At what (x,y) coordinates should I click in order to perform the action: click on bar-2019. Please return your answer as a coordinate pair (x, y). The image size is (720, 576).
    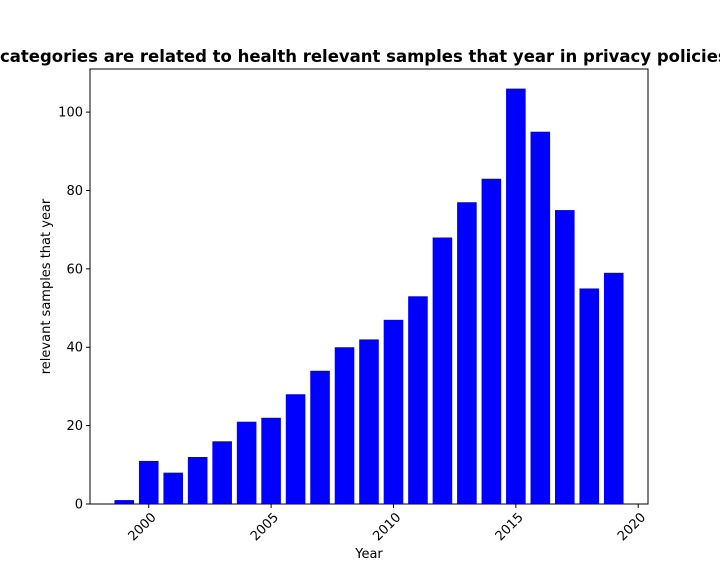
    Looking at the image, I should click on (613, 388).